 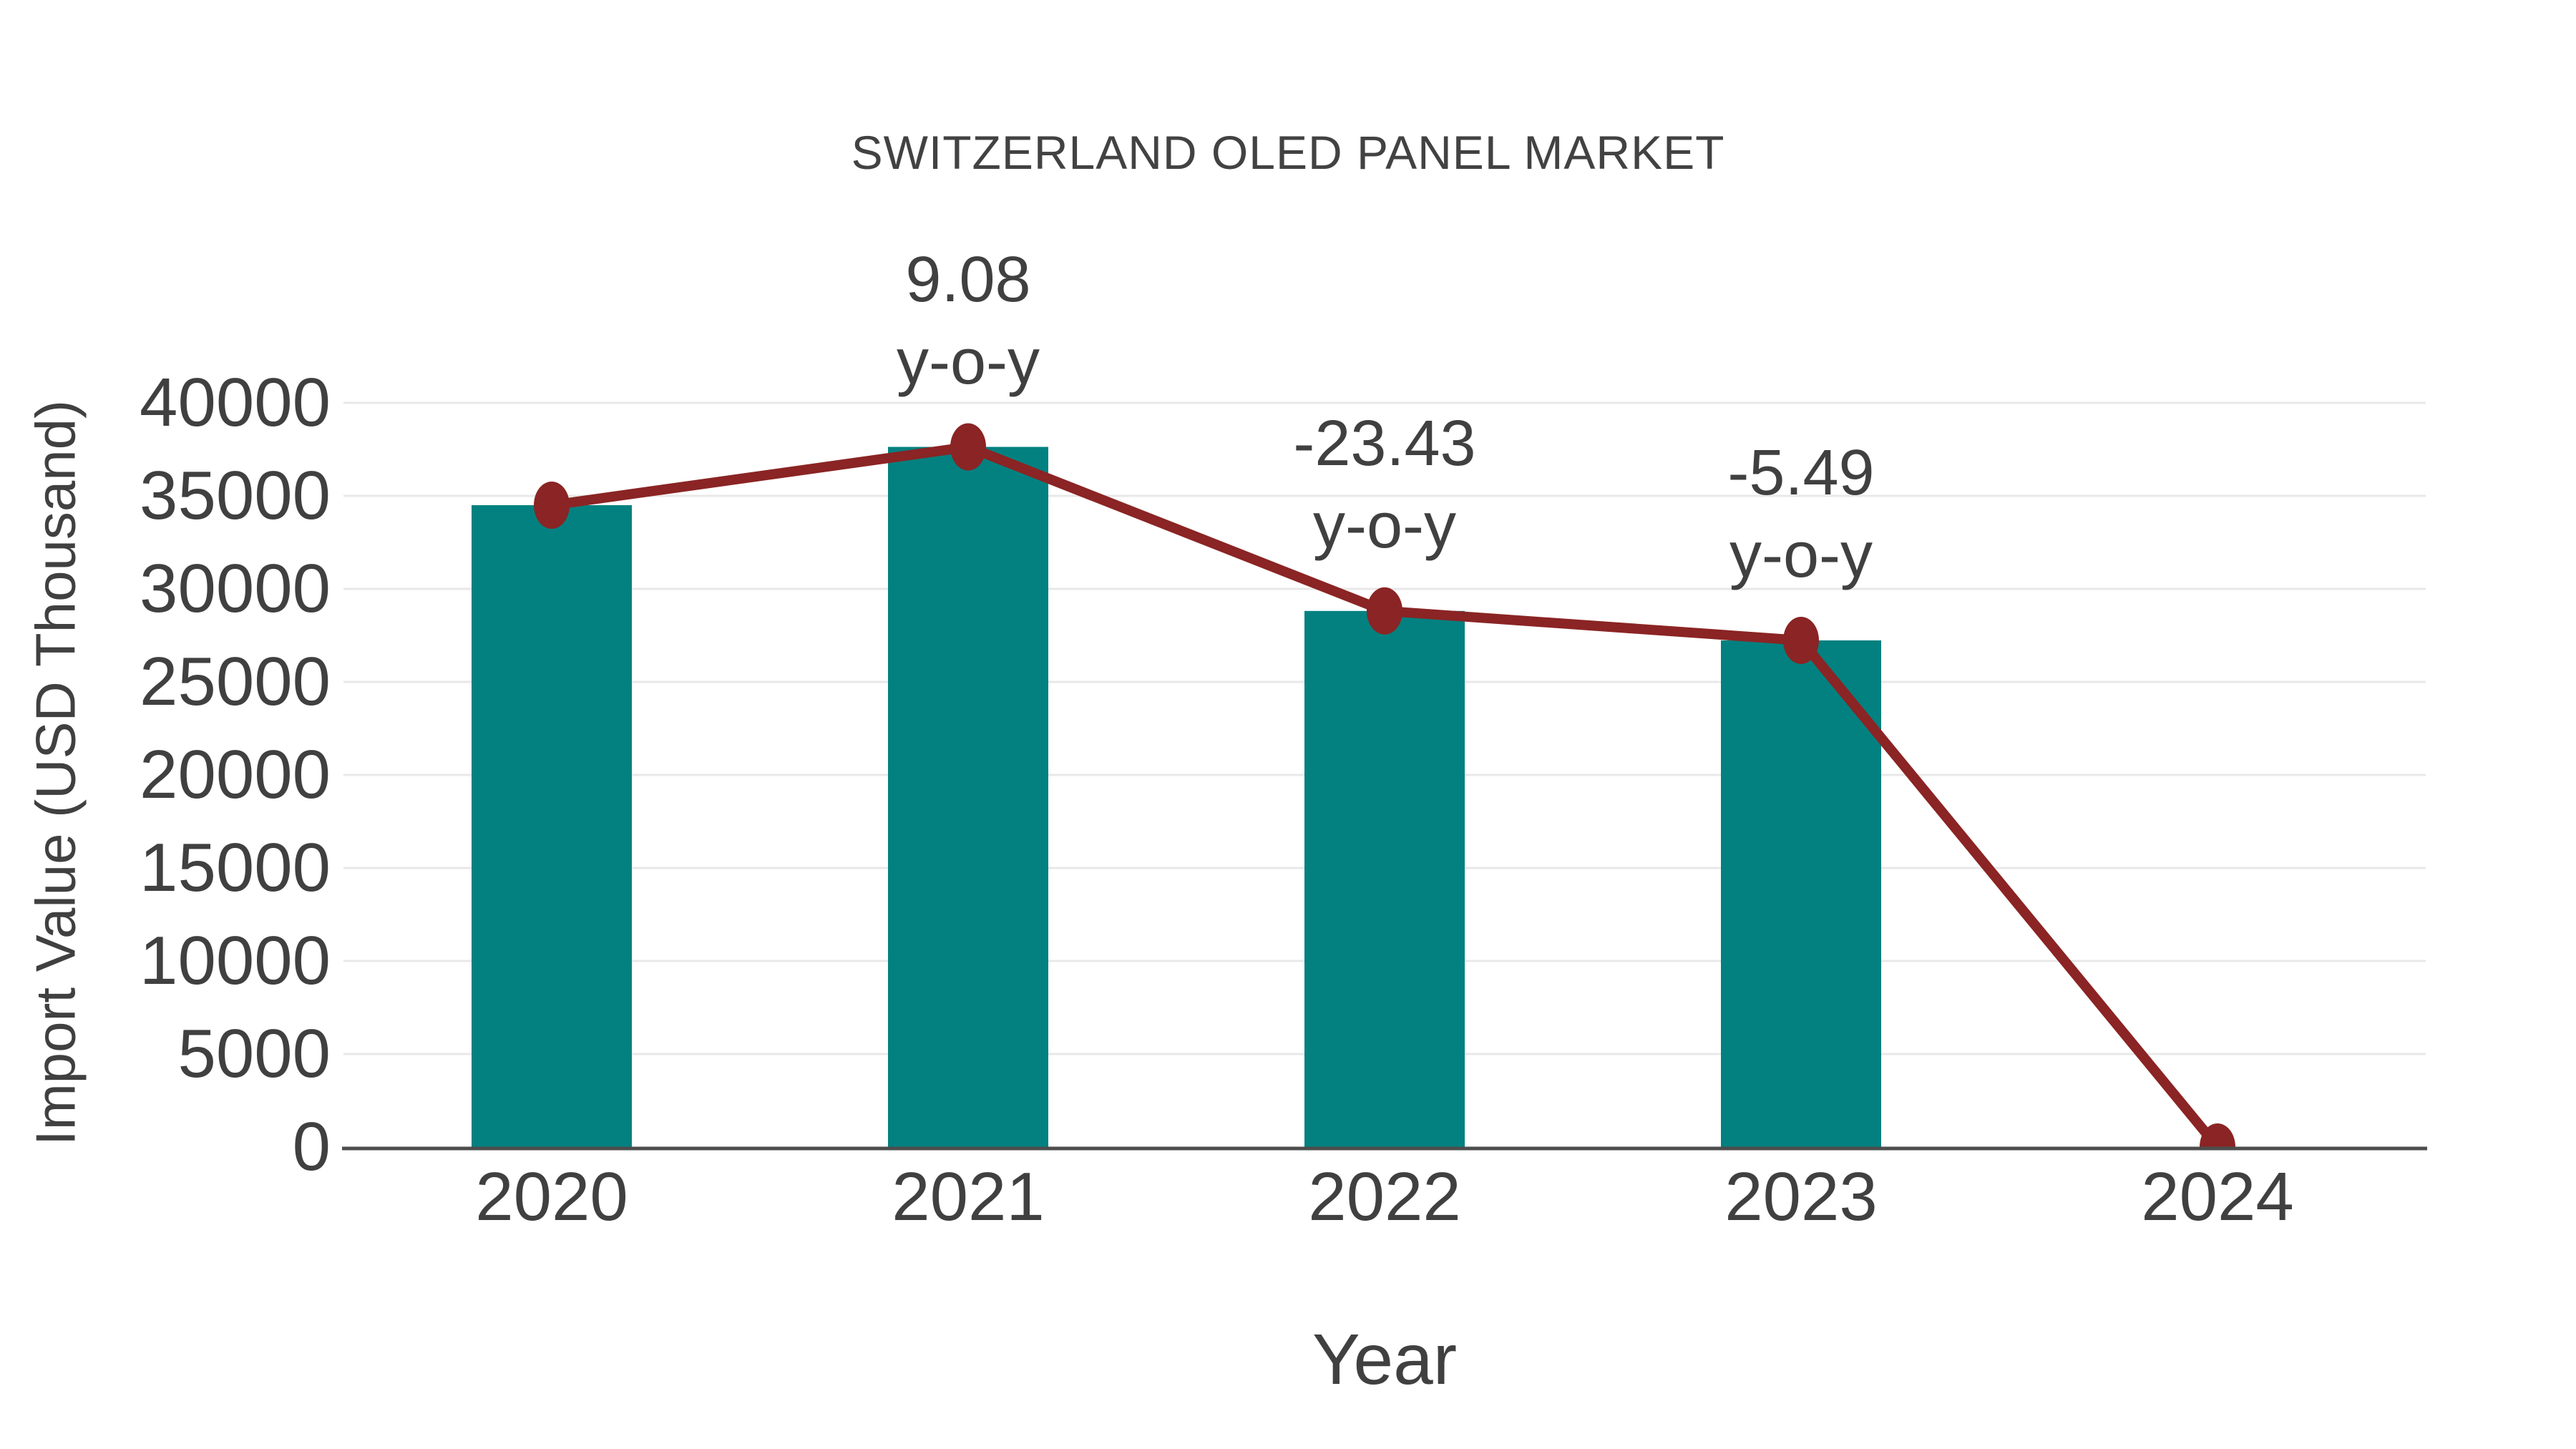 What do you see at coordinates (1801, 472) in the screenshot?
I see `annotation-value: -5.49` at bounding box center [1801, 472].